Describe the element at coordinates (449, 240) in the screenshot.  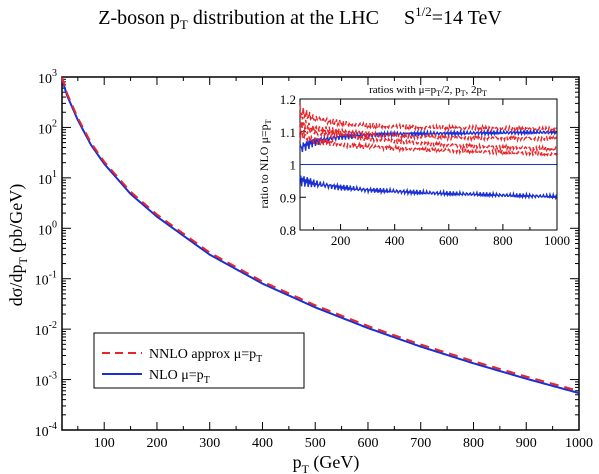
I see `inset-x-tick-label: 600` at that location.